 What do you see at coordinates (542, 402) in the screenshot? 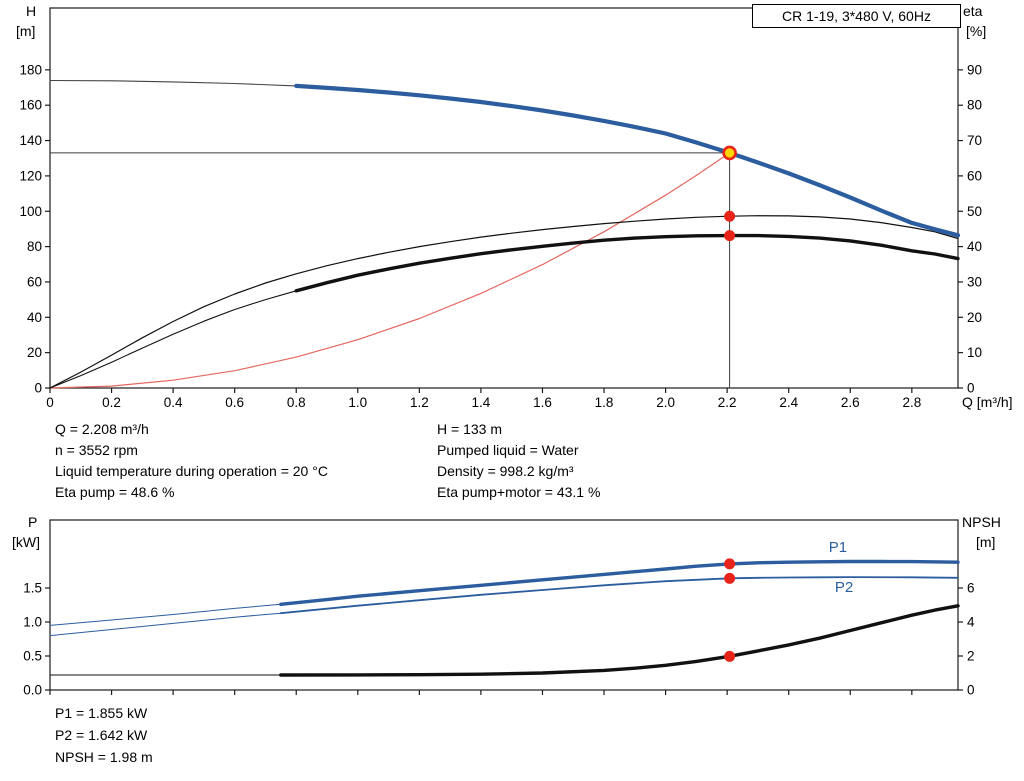
I see `svg-text: 1.6` at bounding box center [542, 402].